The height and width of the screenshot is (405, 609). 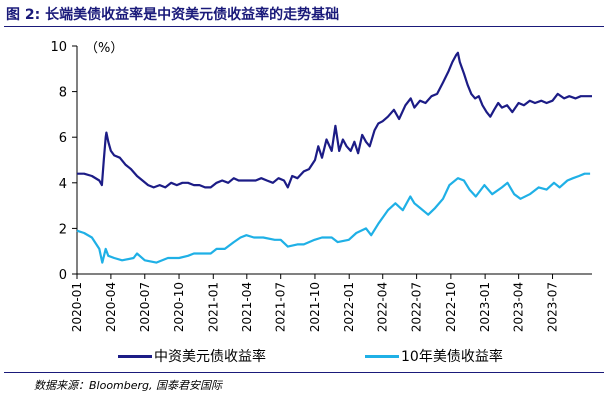 I want to click on x-tick-label: 2022-10, so click(x=451, y=307).